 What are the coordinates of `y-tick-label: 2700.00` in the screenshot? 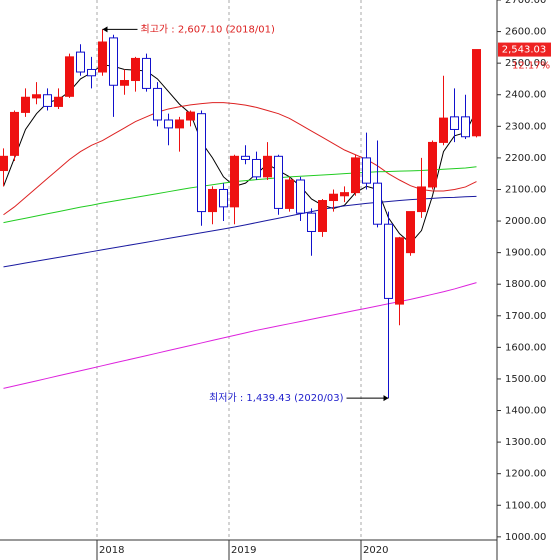 It's located at (525, 3).